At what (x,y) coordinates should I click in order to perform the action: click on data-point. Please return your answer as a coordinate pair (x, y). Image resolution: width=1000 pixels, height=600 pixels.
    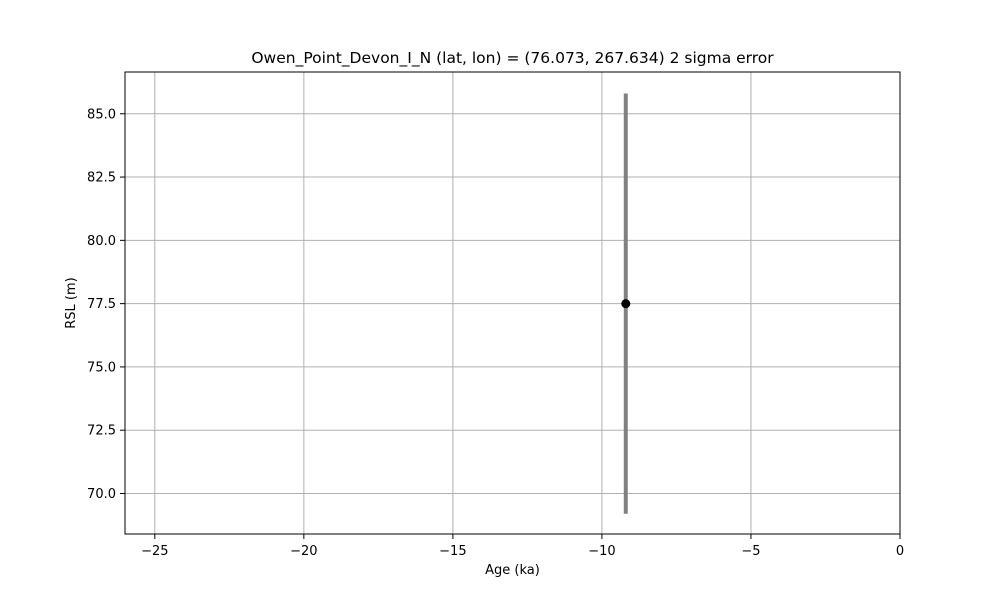
    Looking at the image, I should click on (626, 304).